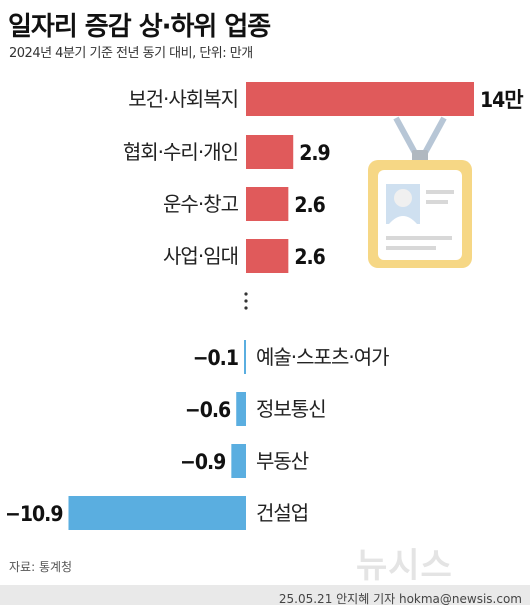 Image resolution: width=530 pixels, height=607 pixels. Describe the element at coordinates (265, 595) in the screenshot. I see `footer-bar` at that location.